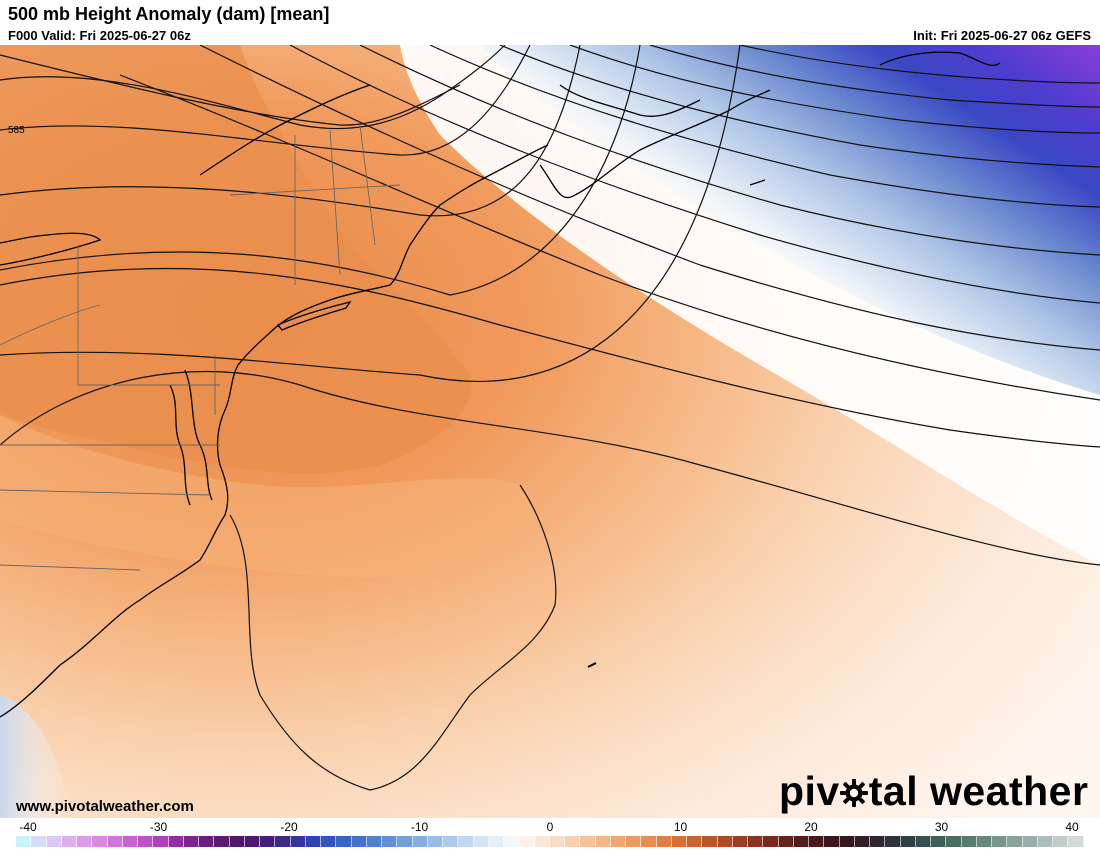  What do you see at coordinates (16, 130) in the screenshot?
I see `contour-label-585: 585` at bounding box center [16, 130].